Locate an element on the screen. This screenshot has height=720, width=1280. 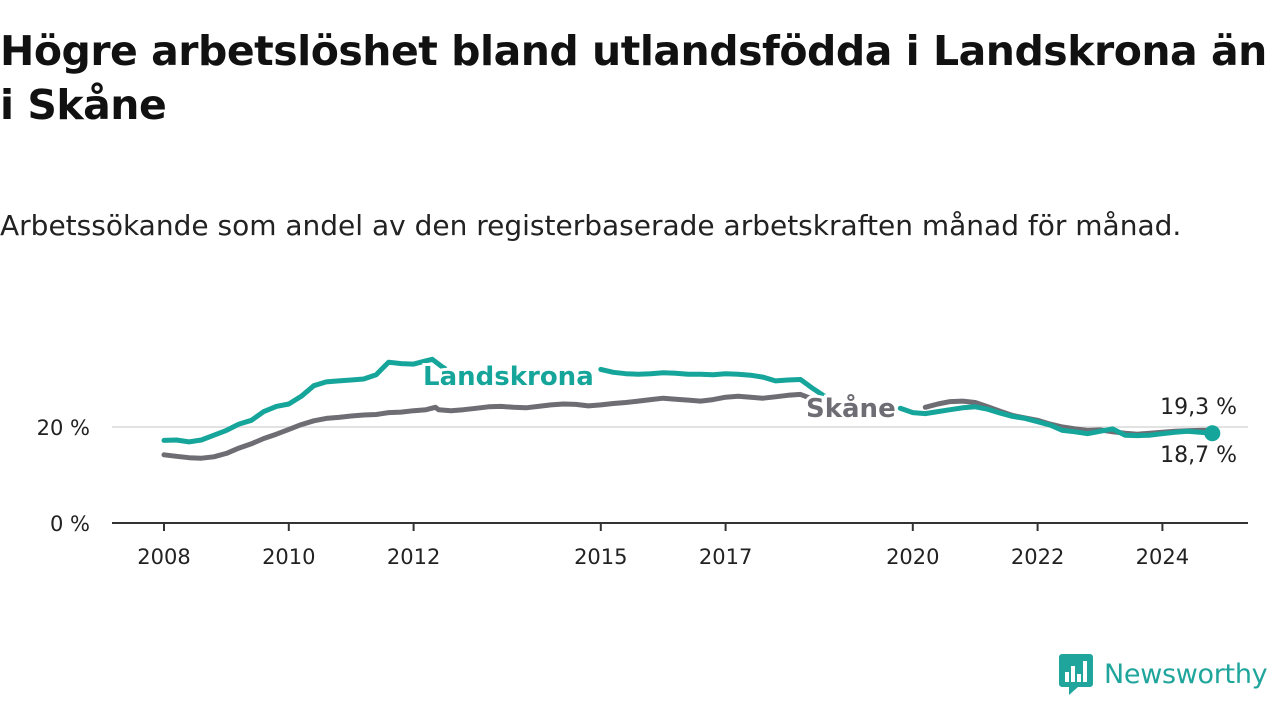
x-tick-label: 2017 is located at coordinates (725, 557).